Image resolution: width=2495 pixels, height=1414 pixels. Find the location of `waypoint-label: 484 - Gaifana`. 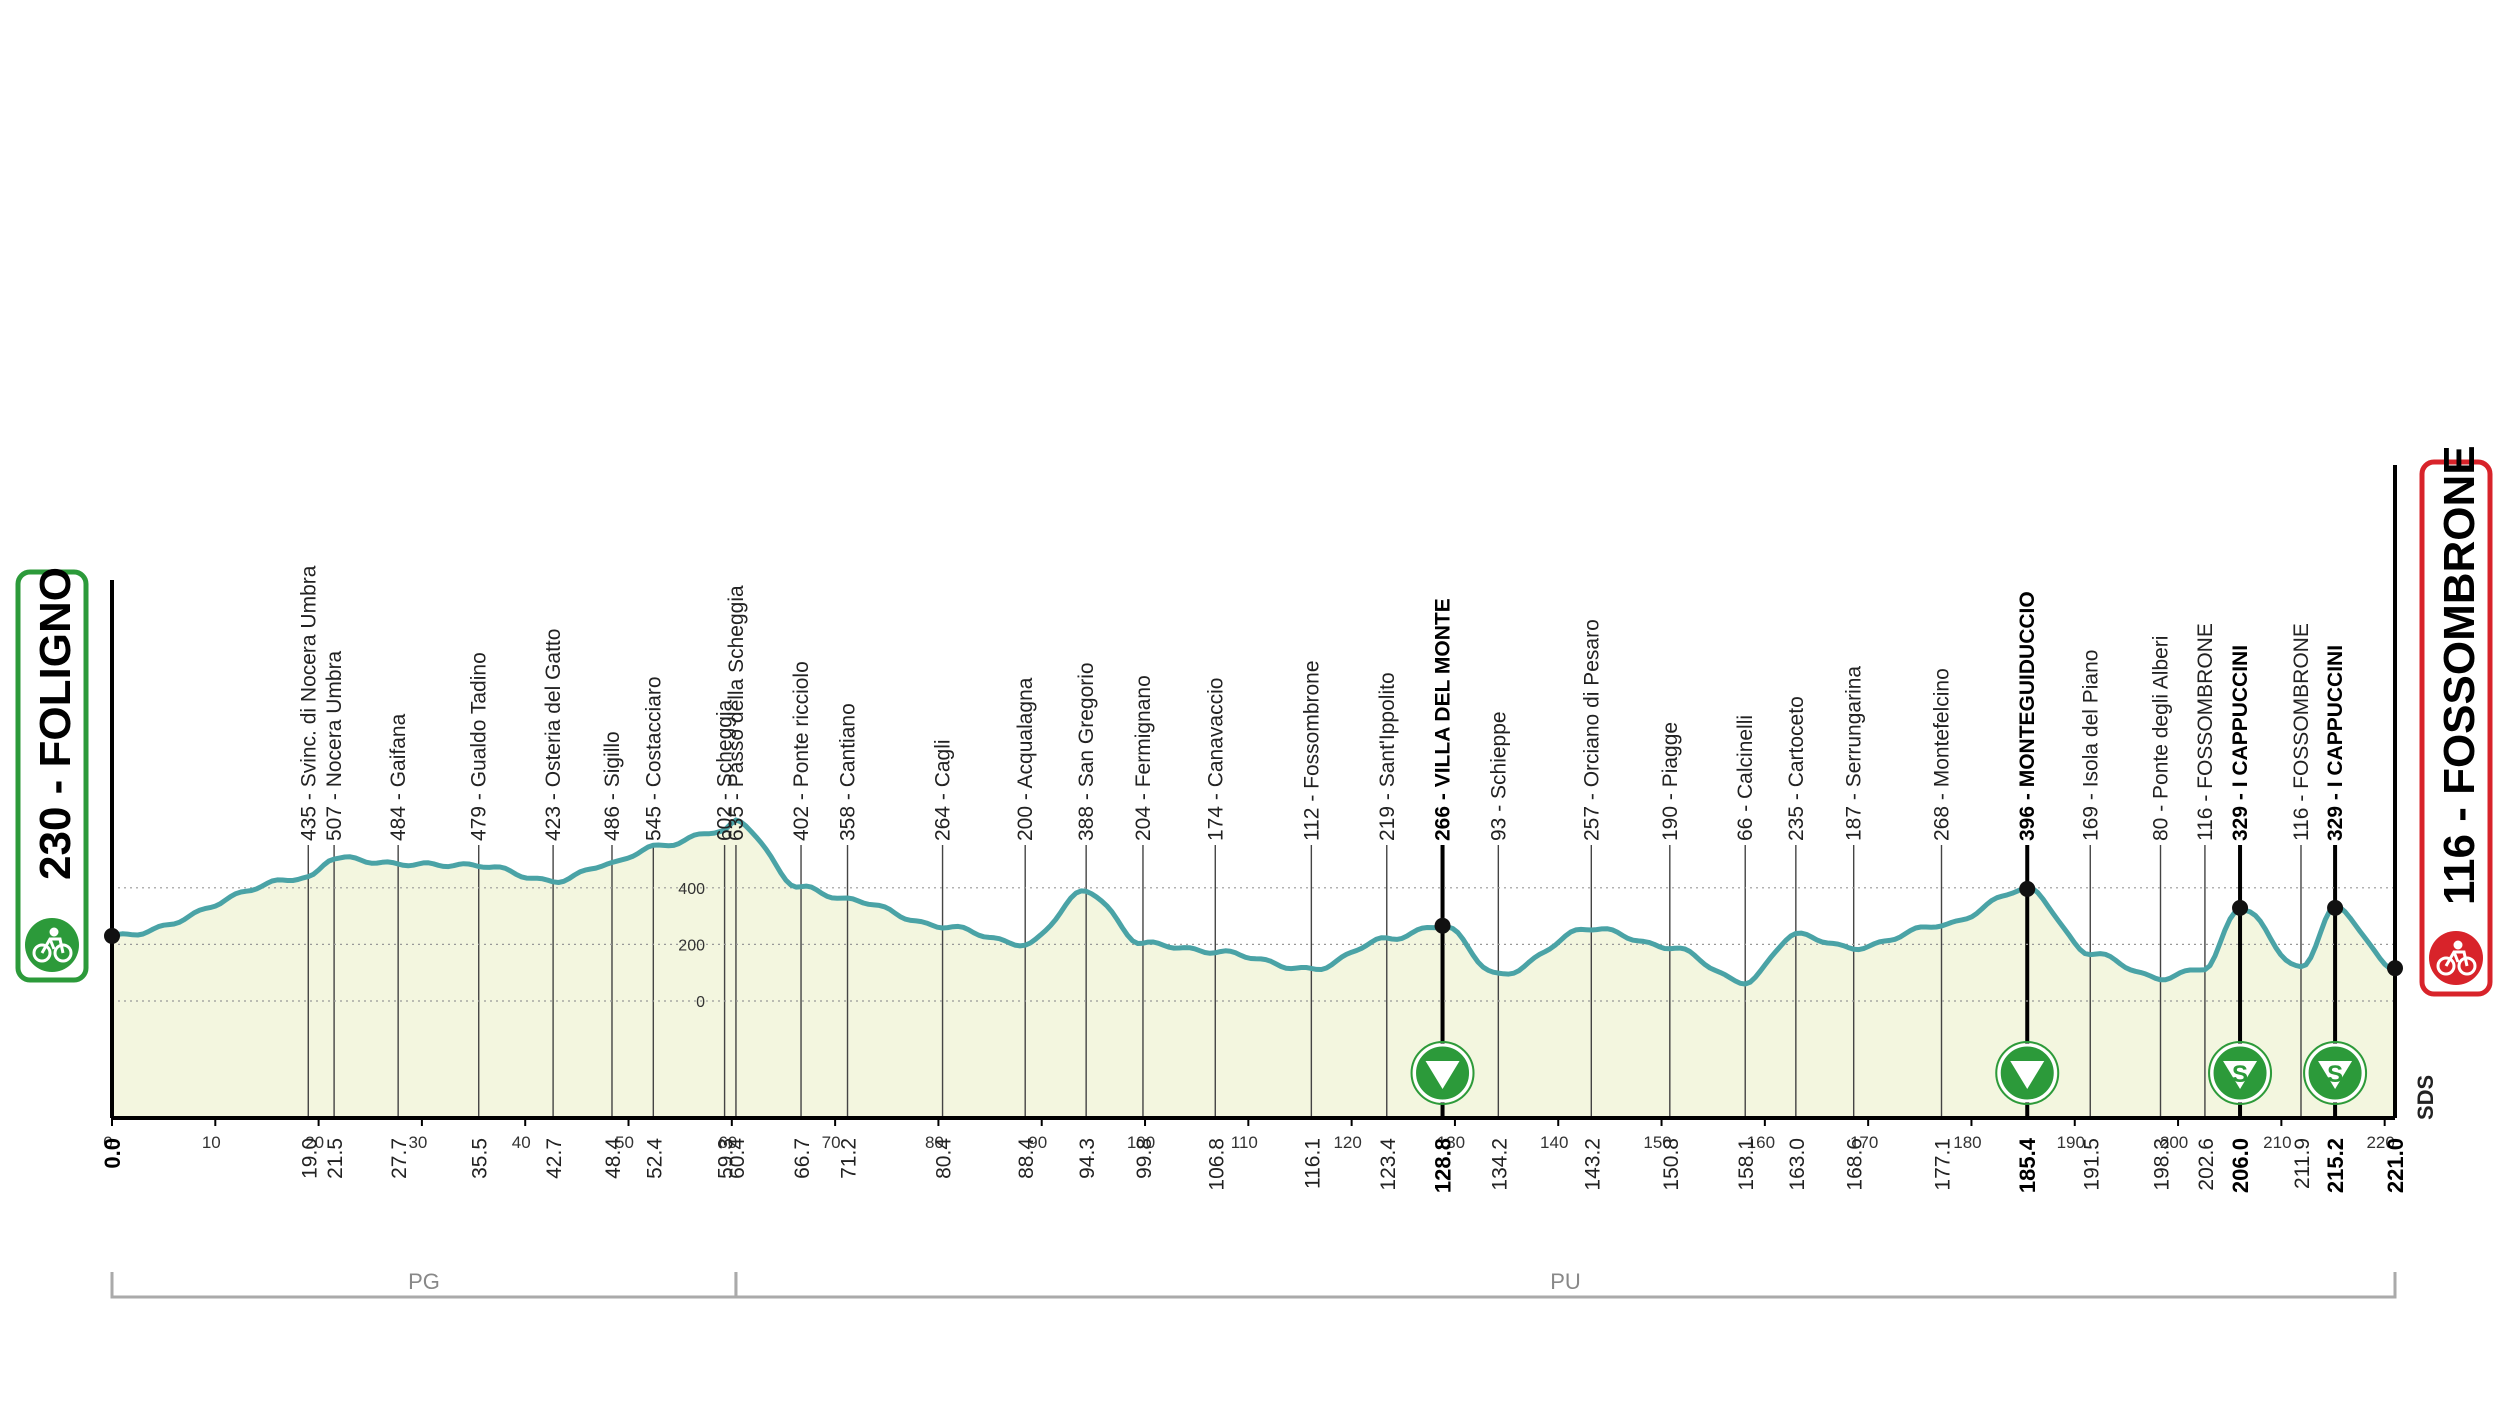

waypoint-label: 484 - Gaifana is located at coordinates (398, 777).